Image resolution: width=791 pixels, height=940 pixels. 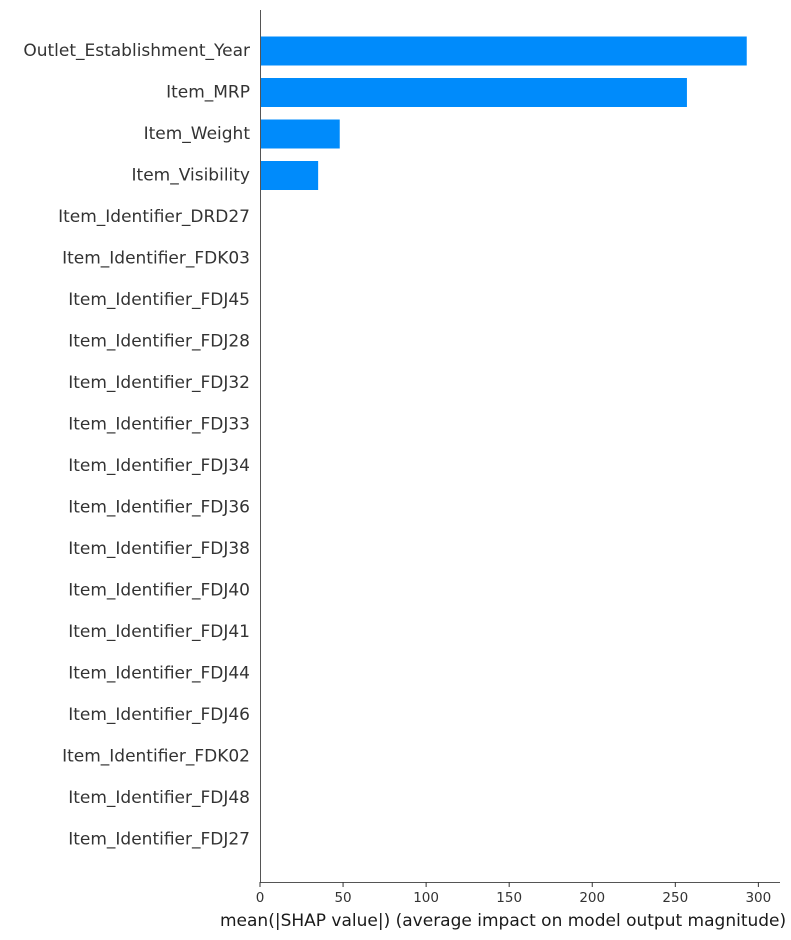 What do you see at coordinates (758, 898) in the screenshot?
I see `x-tick-label: 300` at bounding box center [758, 898].